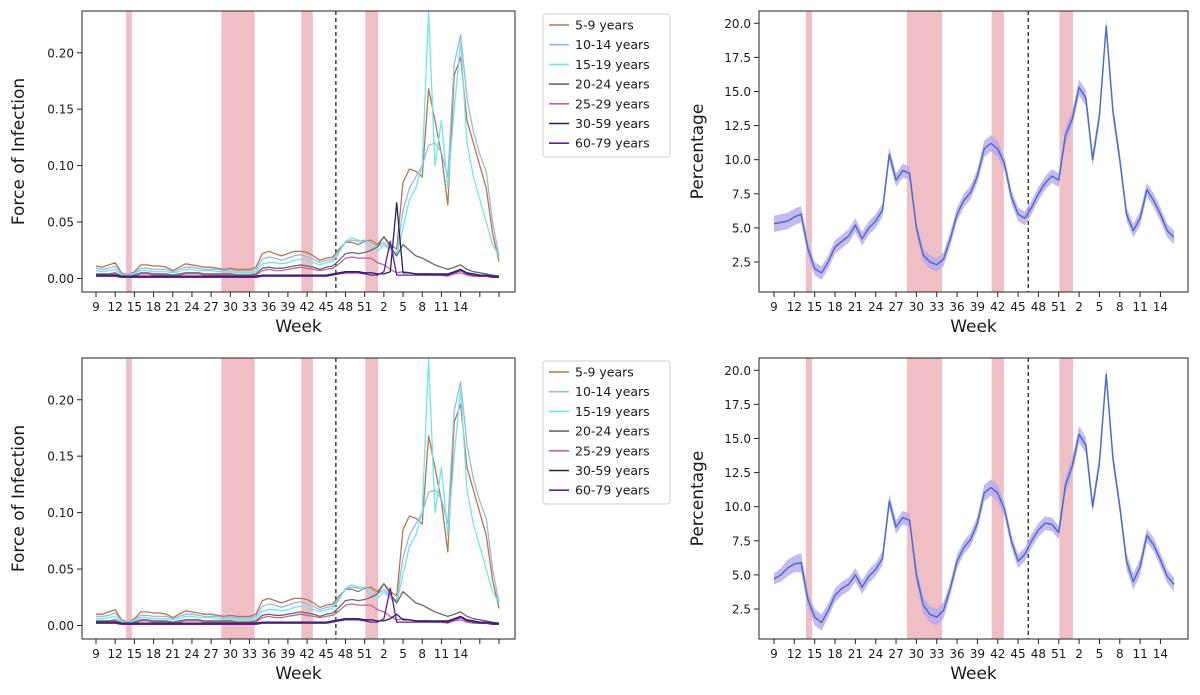 Image resolution: width=1200 pixels, height=695 pixels. I want to click on mean-percentage-line, so click(974, 149).